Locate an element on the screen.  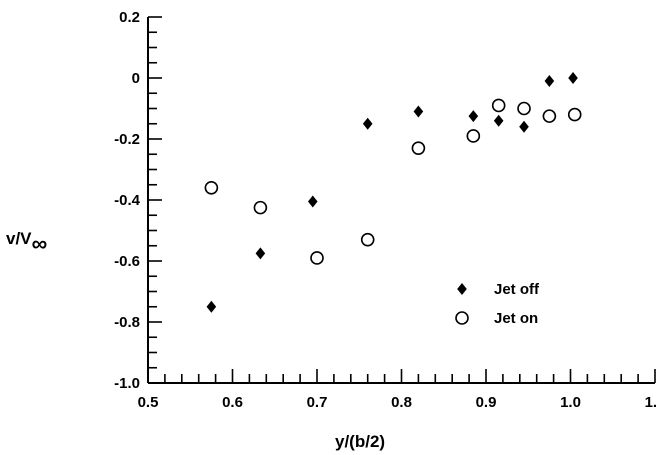
x-axis-title: y/(b/2) is located at coordinates (360, 441).